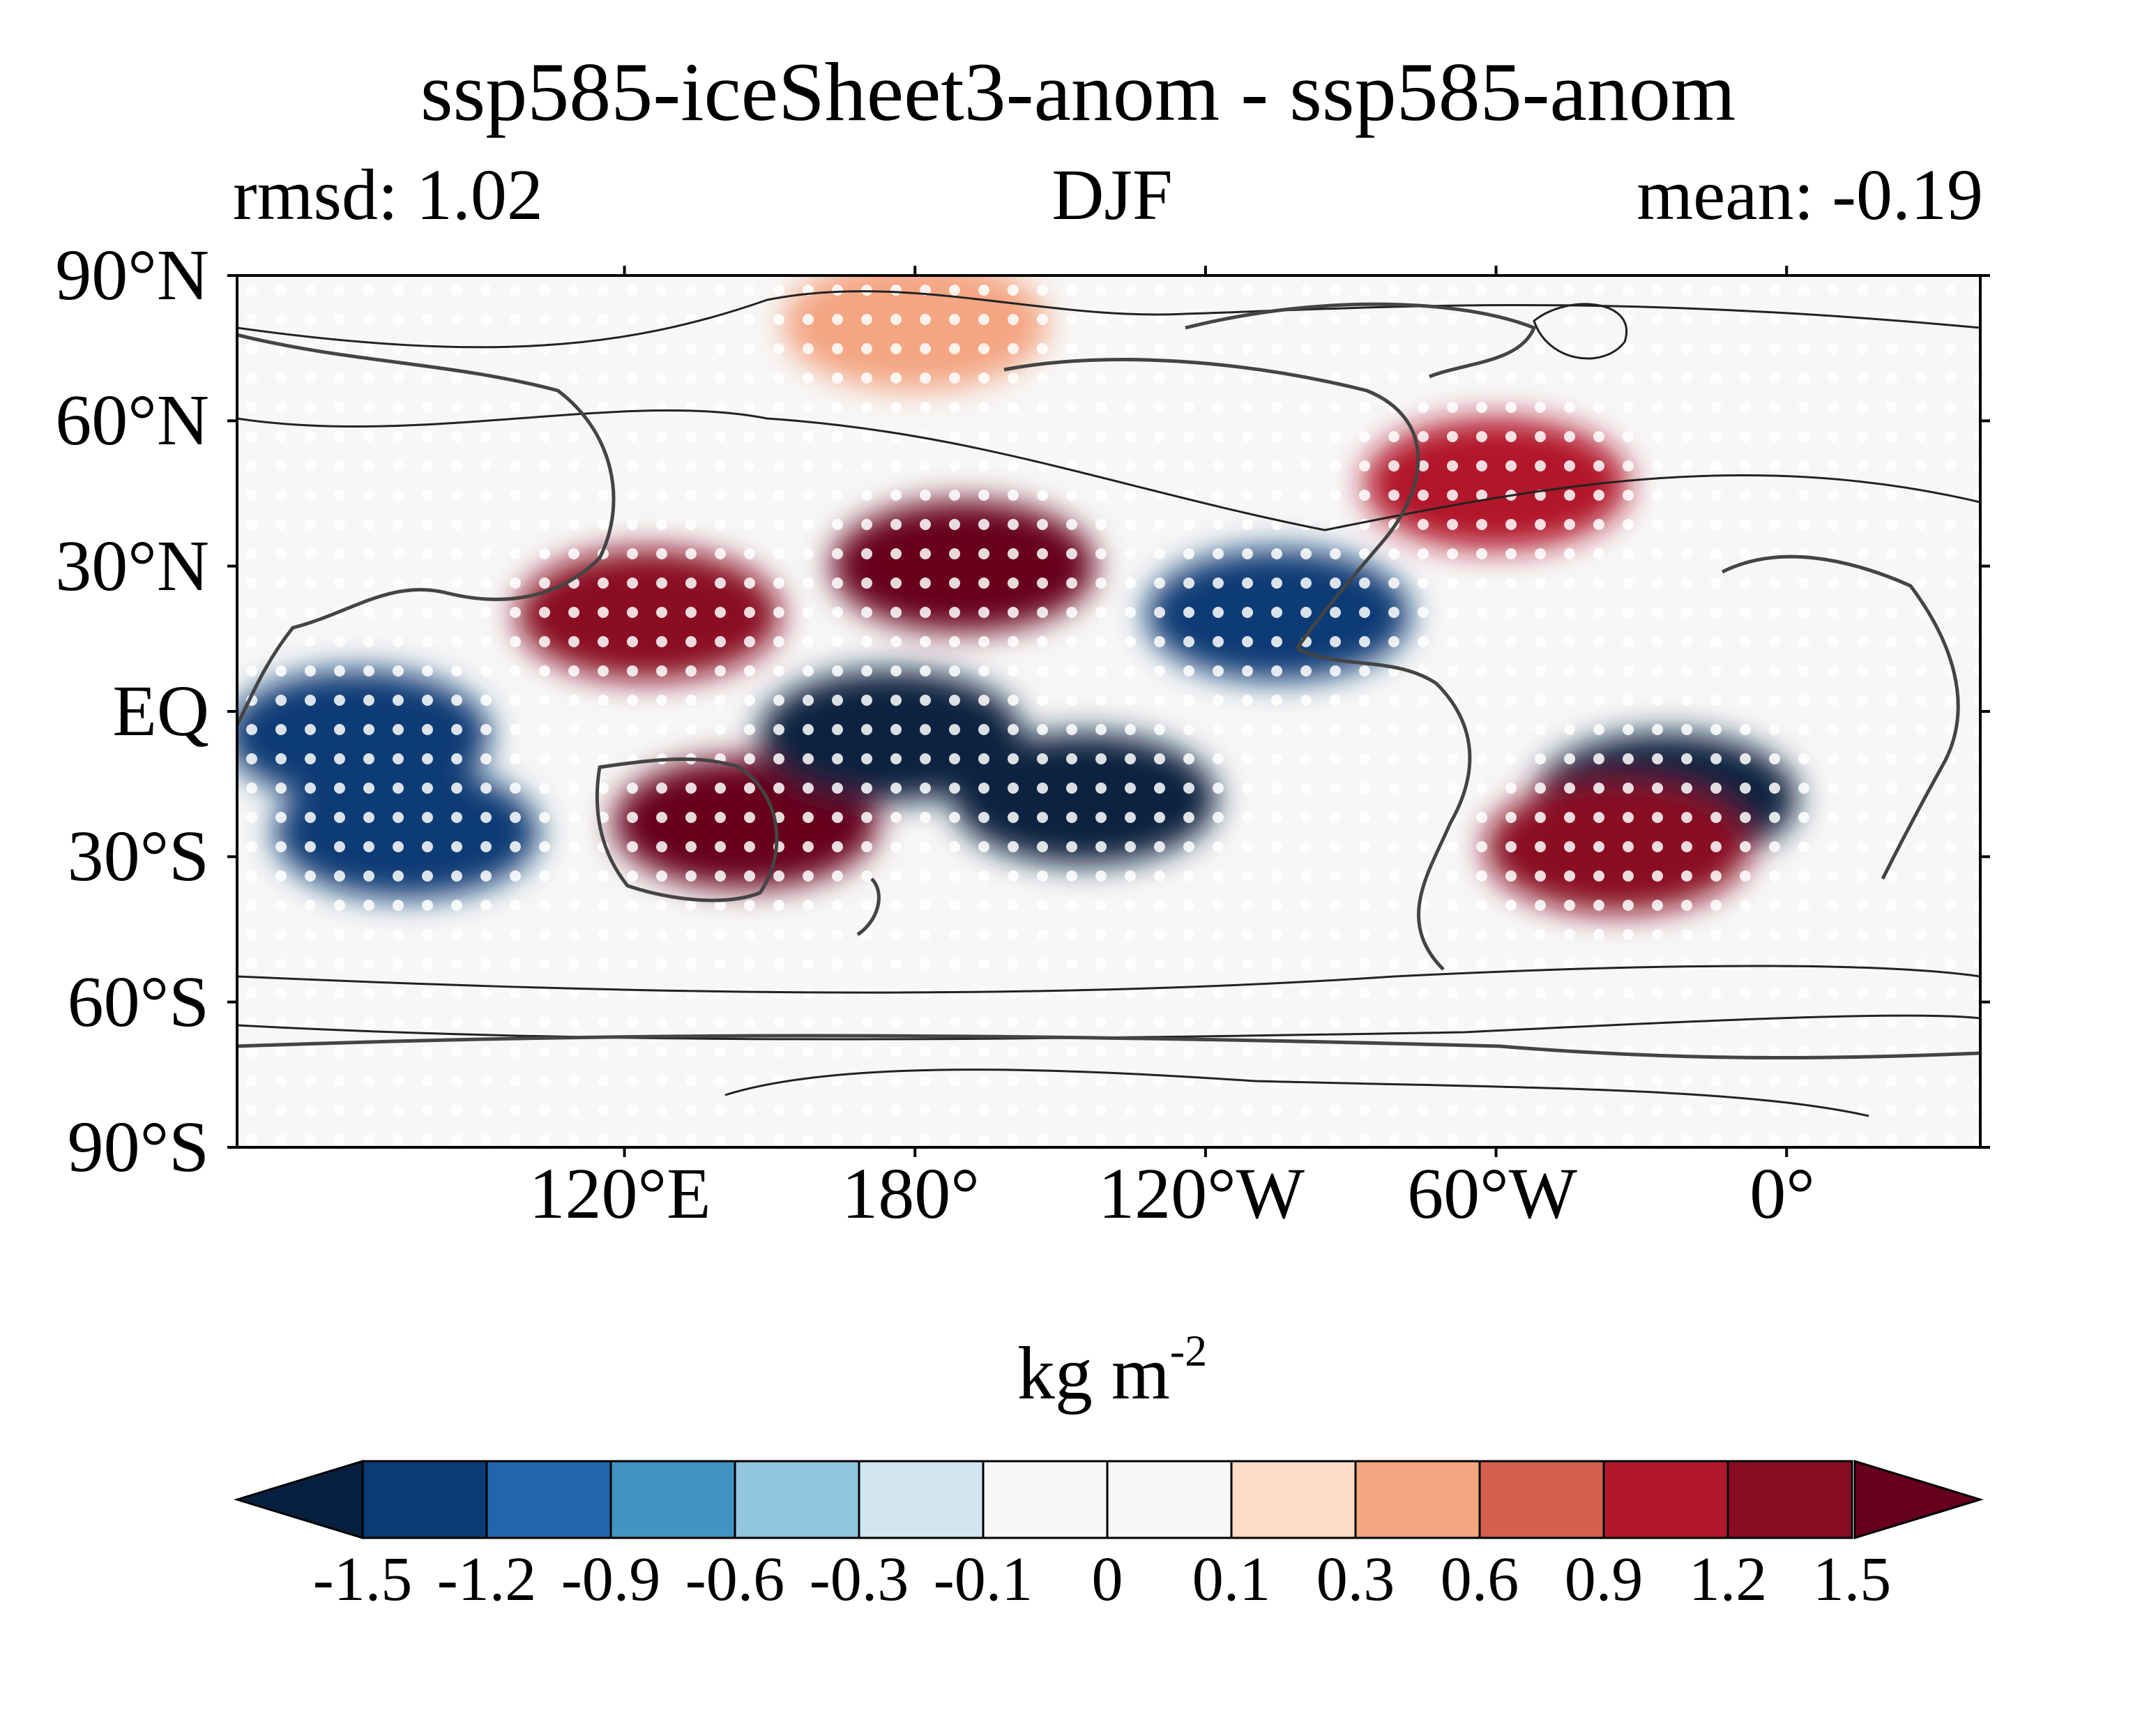 Image resolution: width=2156 pixels, height=1729 pixels. What do you see at coordinates (1355, 1579) in the screenshot?
I see `colorbar-tick-label: 0.3` at bounding box center [1355, 1579].